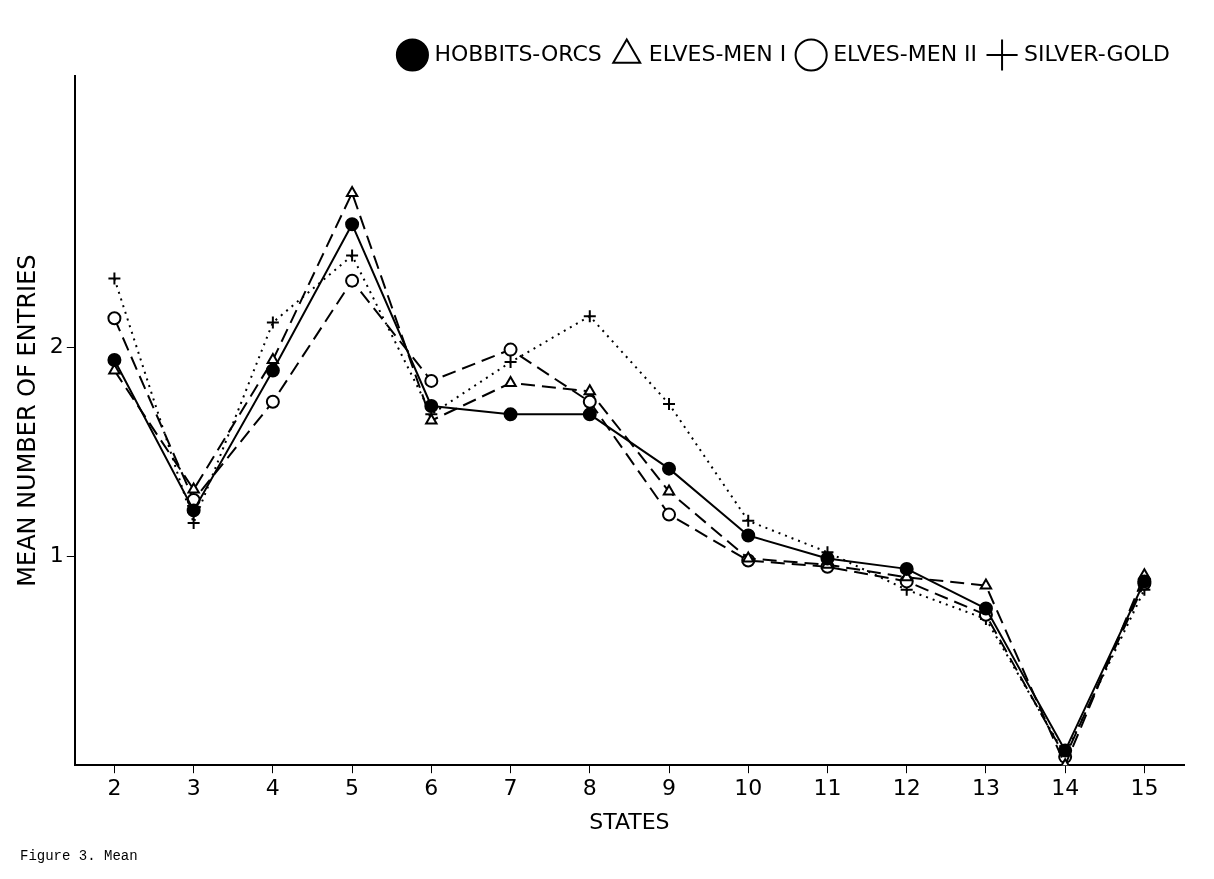 The height and width of the screenshot is (879, 1214). Describe the element at coordinates (114, 788) in the screenshot. I see `x-tick-label: 2` at that location.